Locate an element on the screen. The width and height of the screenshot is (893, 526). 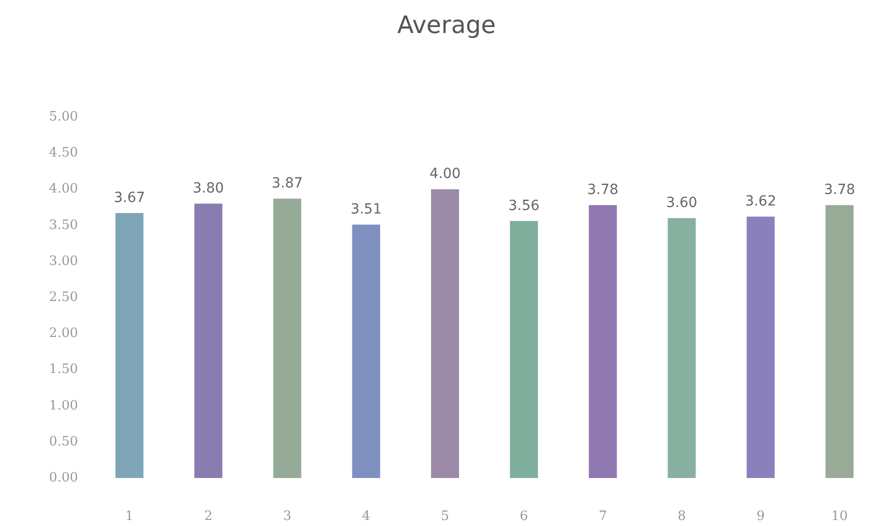
y-tick-label: 3.00 is located at coordinates (63, 261).